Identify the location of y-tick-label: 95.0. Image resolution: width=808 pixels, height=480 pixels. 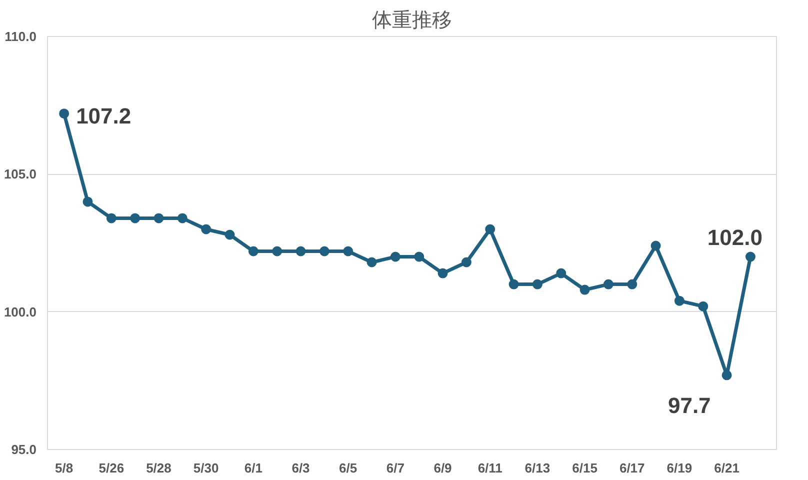
(24, 449).